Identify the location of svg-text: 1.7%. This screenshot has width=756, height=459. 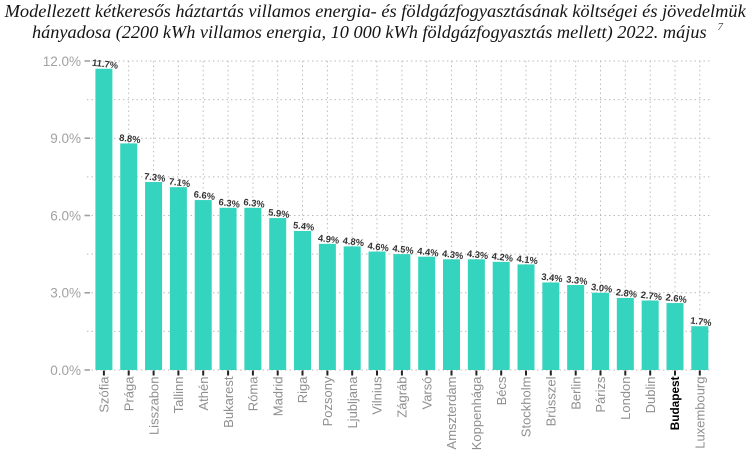
(701, 321).